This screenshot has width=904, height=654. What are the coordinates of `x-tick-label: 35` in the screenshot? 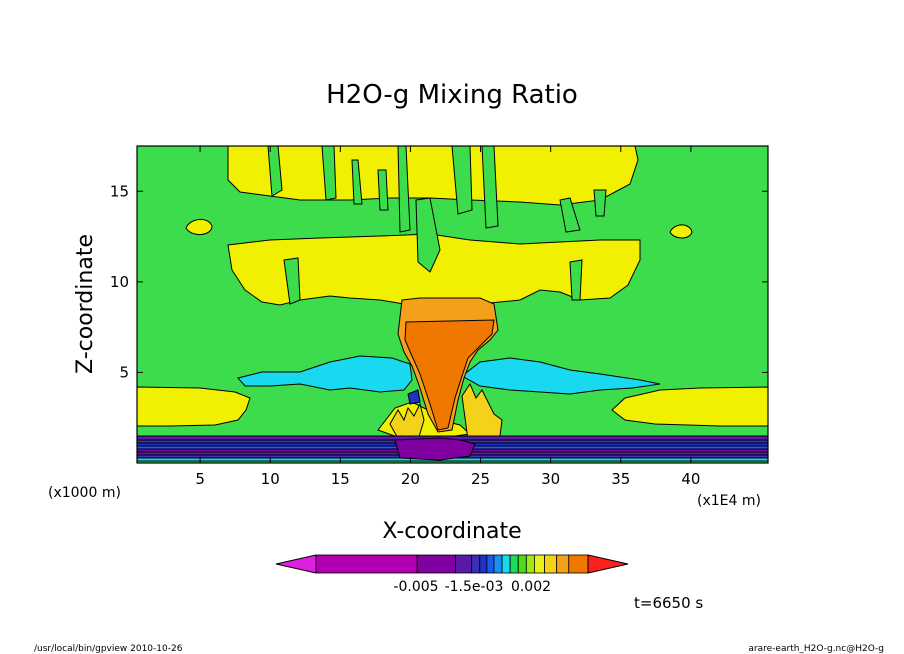 It's located at (620, 479).